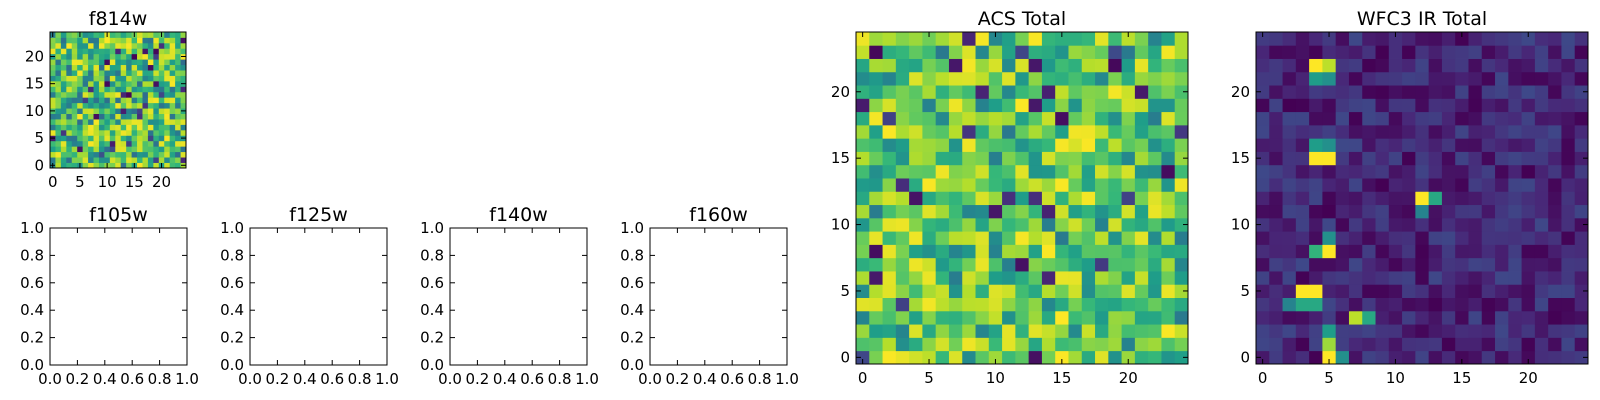 This screenshot has width=1600, height=400. What do you see at coordinates (632, 283) in the screenshot?
I see `y-tick-label: 0.6` at bounding box center [632, 283].